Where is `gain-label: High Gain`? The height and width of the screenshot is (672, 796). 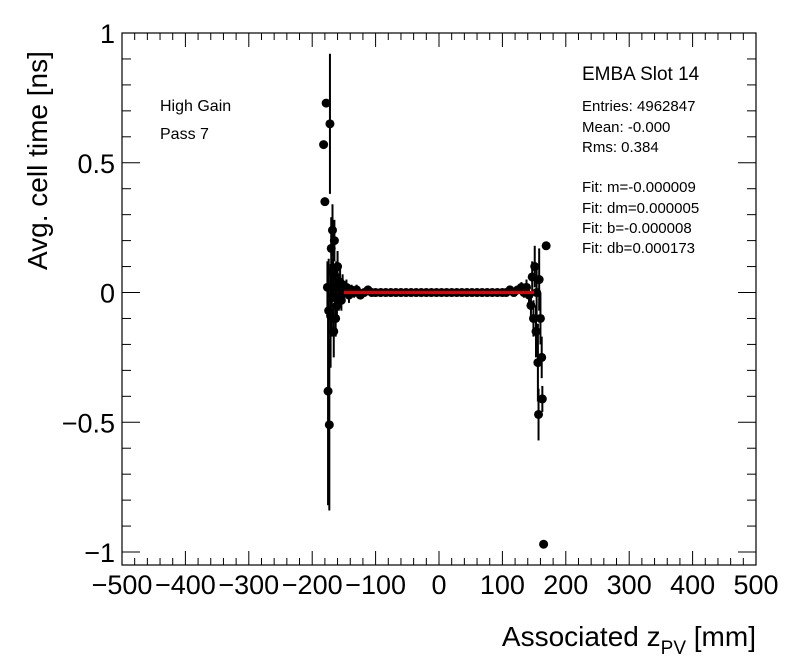
gain-label: High Gain is located at coordinates (196, 106).